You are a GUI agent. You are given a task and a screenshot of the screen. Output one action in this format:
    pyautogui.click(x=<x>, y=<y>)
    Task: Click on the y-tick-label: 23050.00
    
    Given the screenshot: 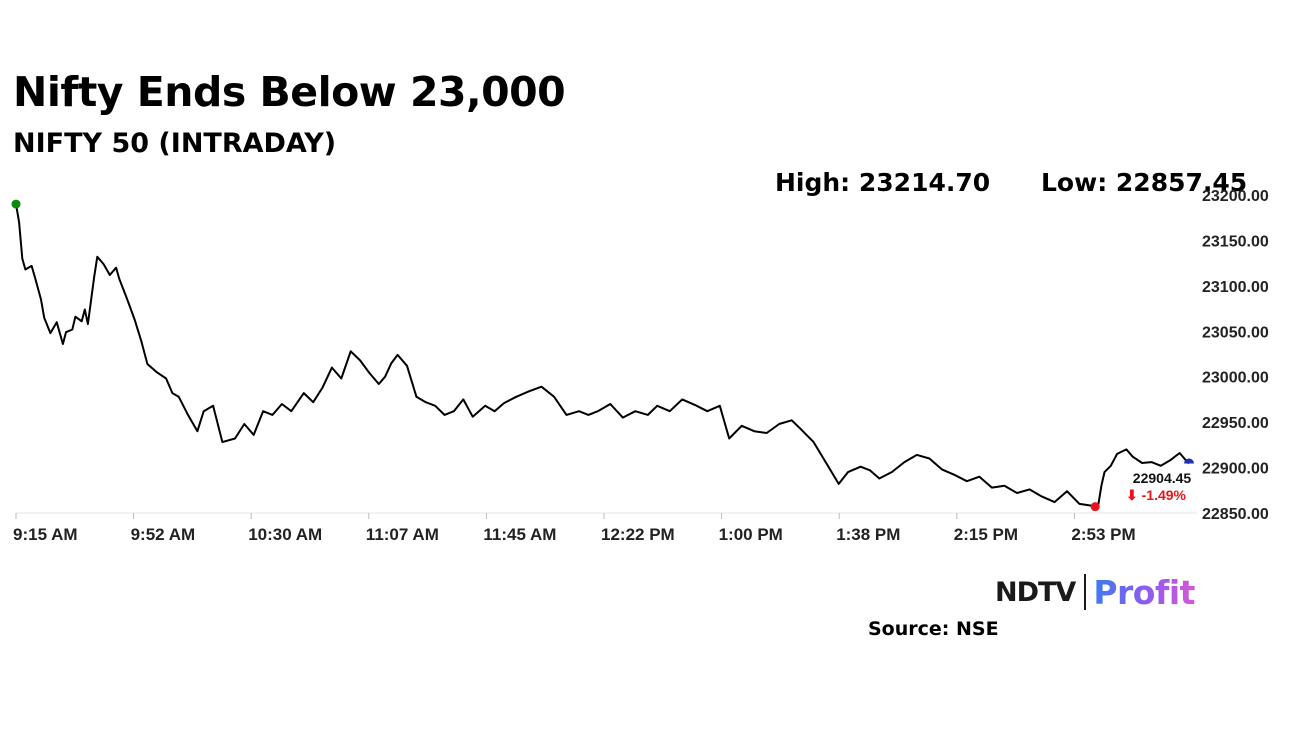 What is the action you would take?
    pyautogui.click(x=1235, y=332)
    